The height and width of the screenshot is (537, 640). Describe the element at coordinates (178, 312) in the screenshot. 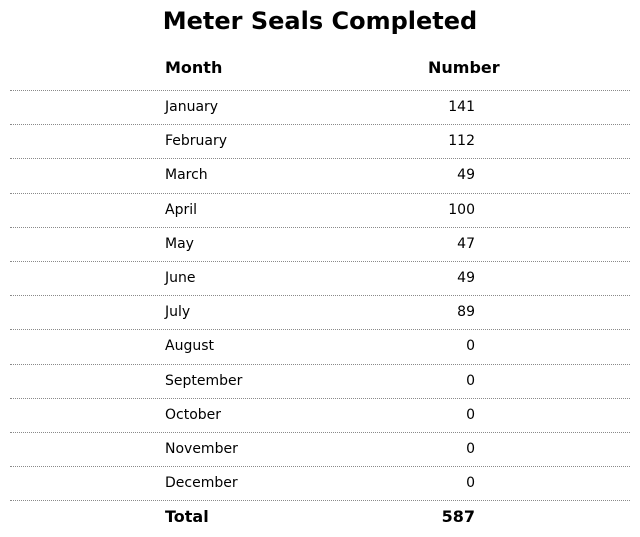

I see `month-cell: July` at that location.